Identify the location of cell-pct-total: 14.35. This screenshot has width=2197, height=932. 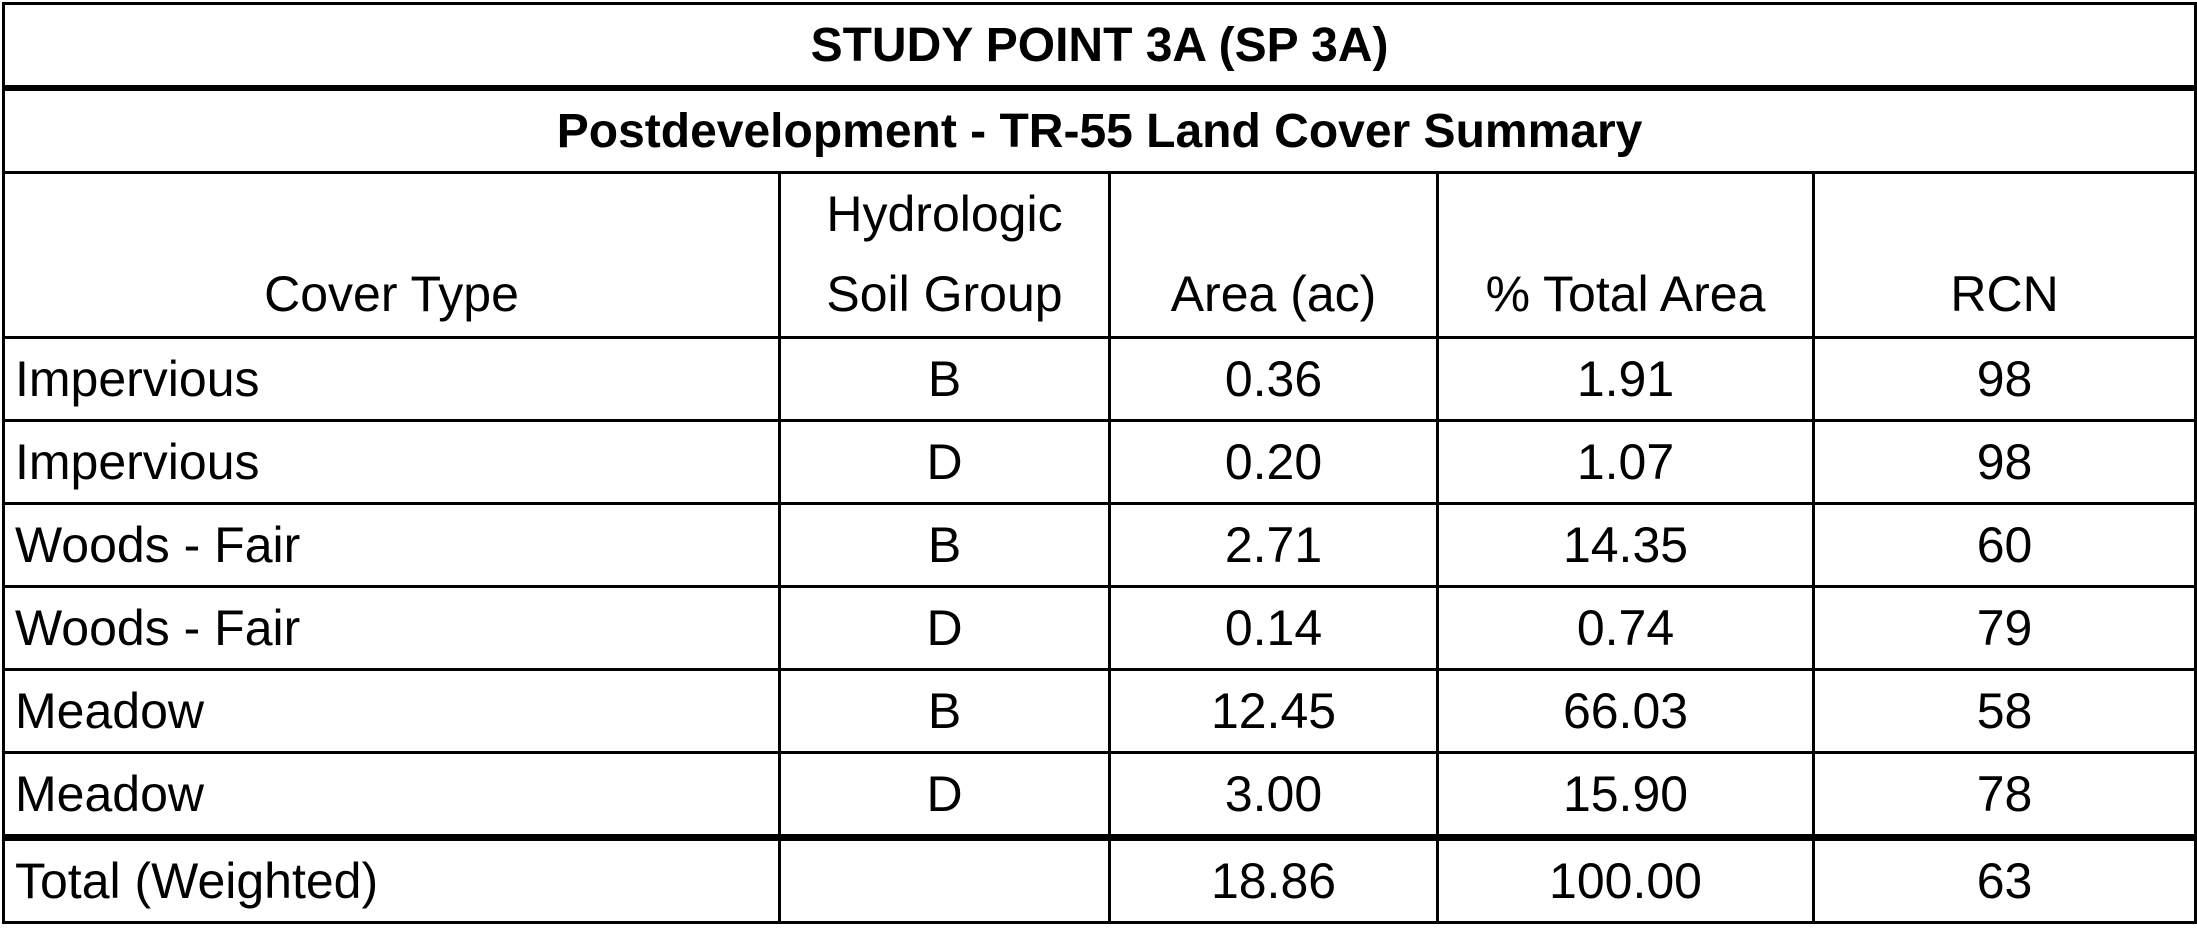
(1625, 545).